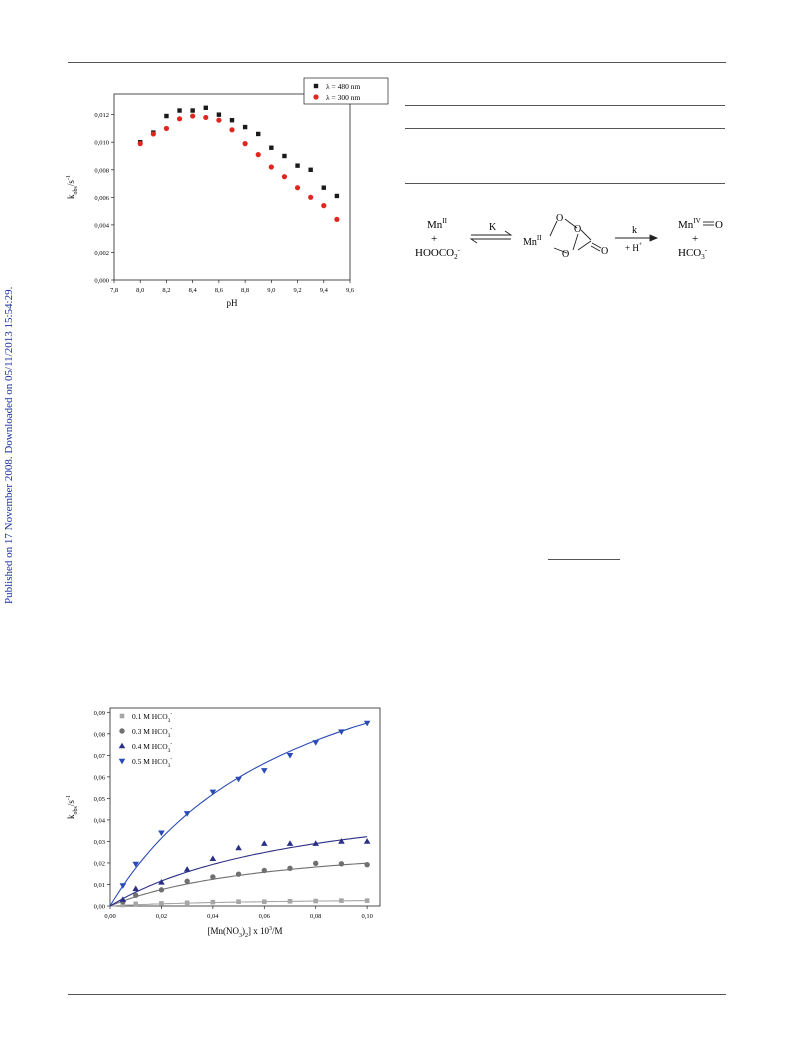  Describe the element at coordinates (297, 290) in the screenshot. I see `x-tick-label: 9,2` at that location.